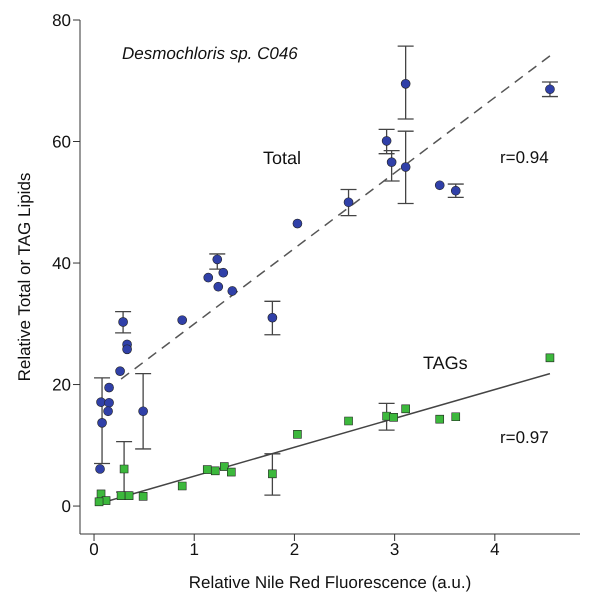 The image size is (591, 596). Describe the element at coordinates (295, 550) in the screenshot. I see `x-tick-label: 2` at that location.